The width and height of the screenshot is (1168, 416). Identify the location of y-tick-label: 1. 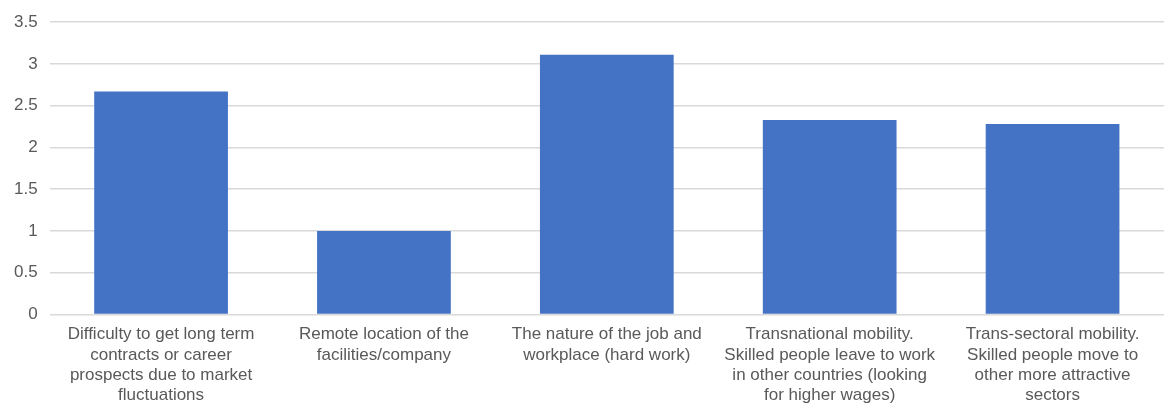
(33, 230).